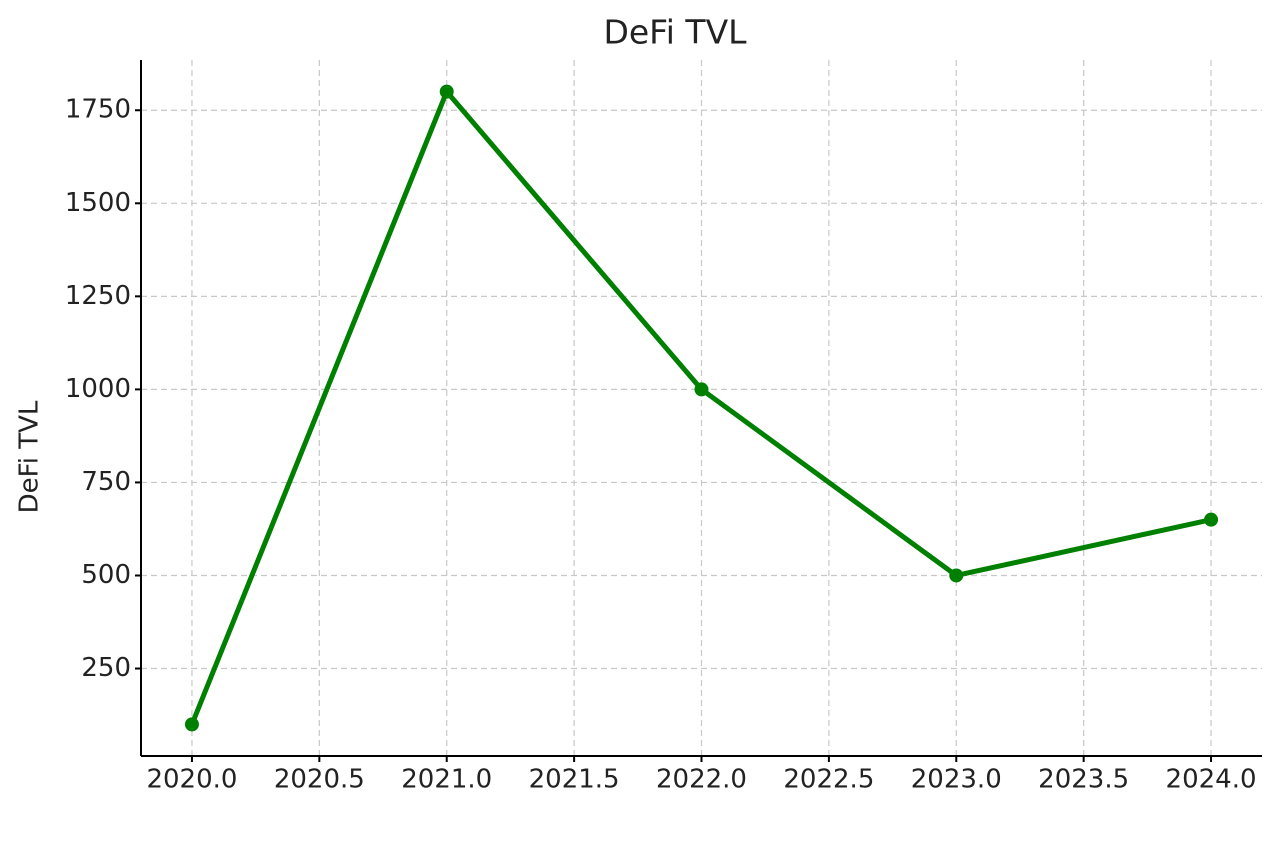 Image resolution: width=1280 pixels, height=853 pixels. Describe the element at coordinates (98, 110) in the screenshot. I see `y-tick-label: 1750` at that location.